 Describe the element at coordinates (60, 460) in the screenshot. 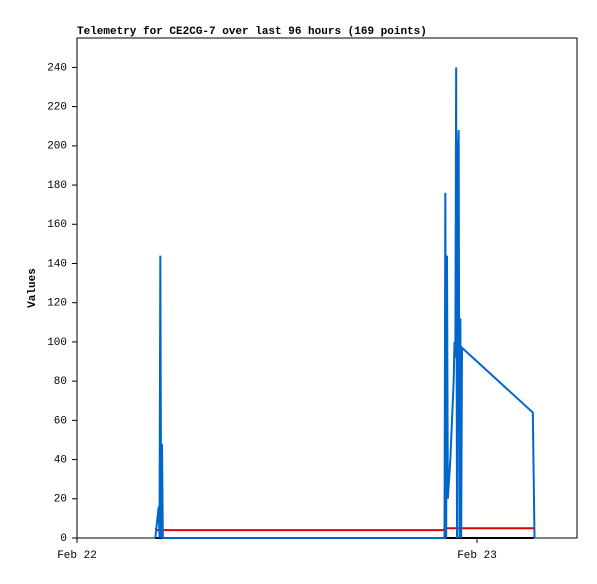

I see `y-tick-label: 40` at that location.